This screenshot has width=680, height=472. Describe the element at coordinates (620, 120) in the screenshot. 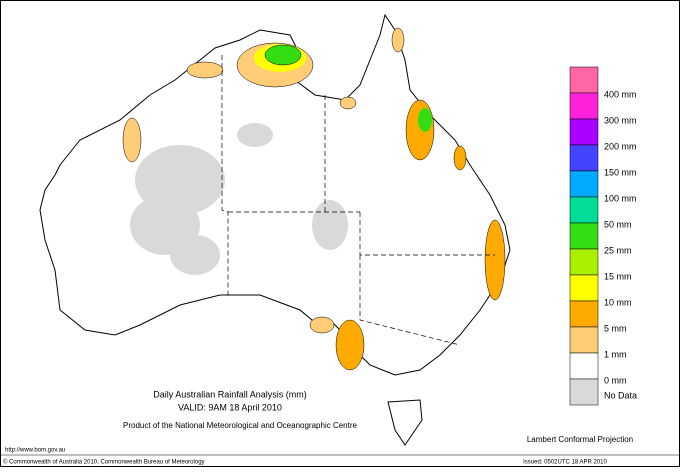

I see `legend-label: 300 mm` at that location.